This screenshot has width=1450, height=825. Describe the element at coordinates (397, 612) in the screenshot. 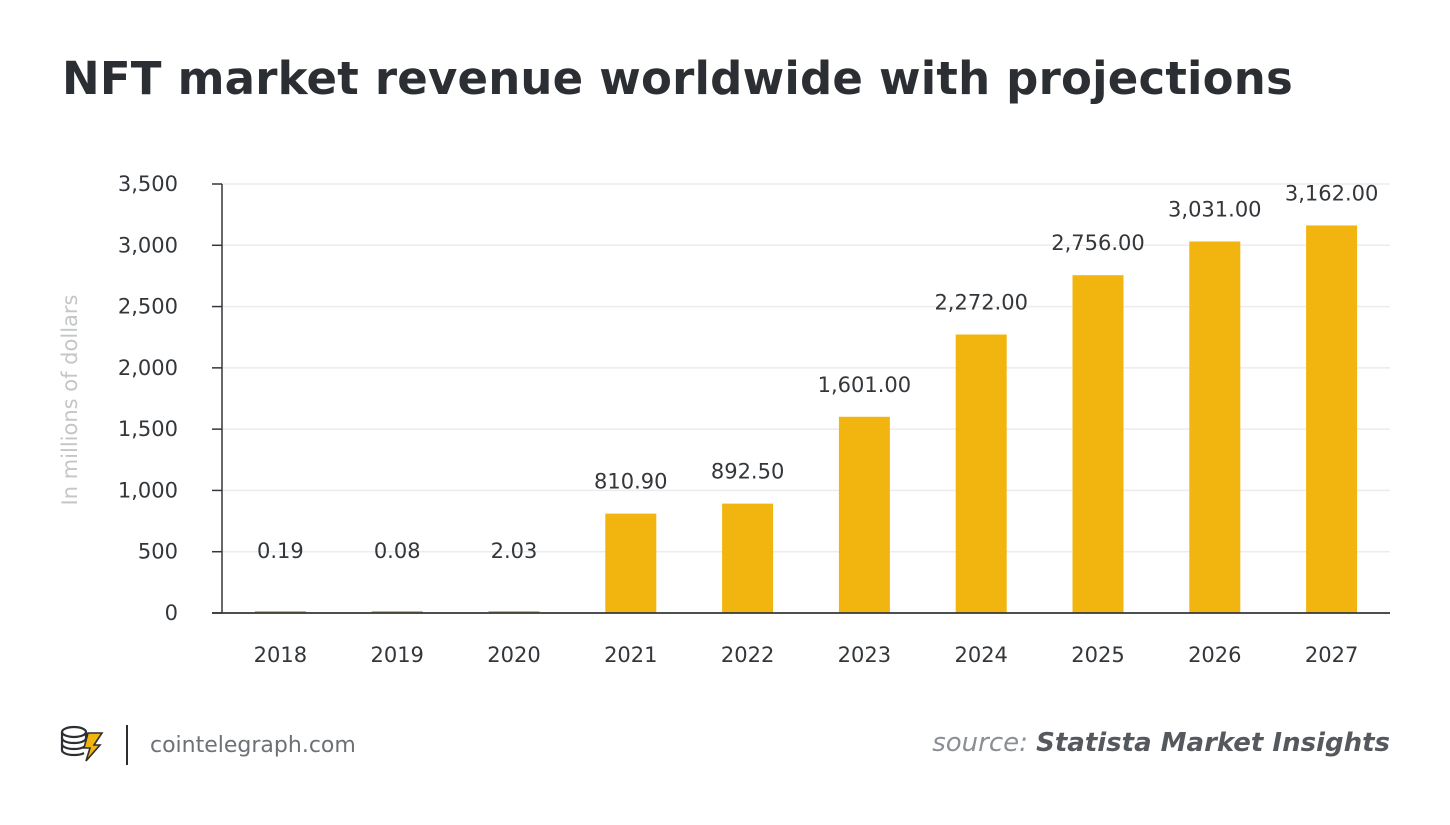

I see `bar-2019` at that location.